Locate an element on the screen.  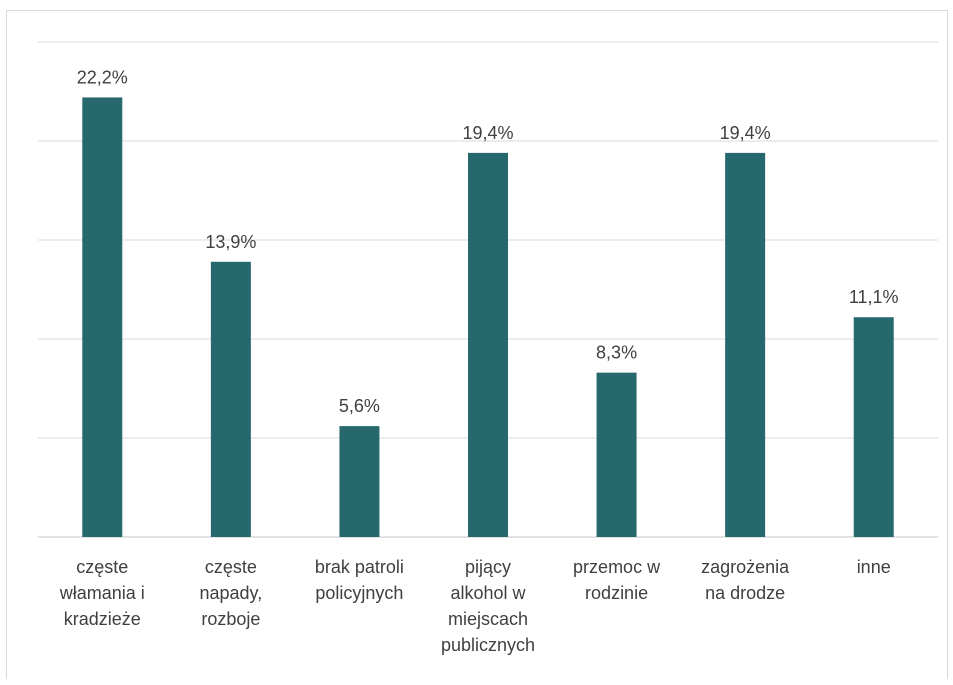
category-label-line: brak patroli is located at coordinates (359, 567).